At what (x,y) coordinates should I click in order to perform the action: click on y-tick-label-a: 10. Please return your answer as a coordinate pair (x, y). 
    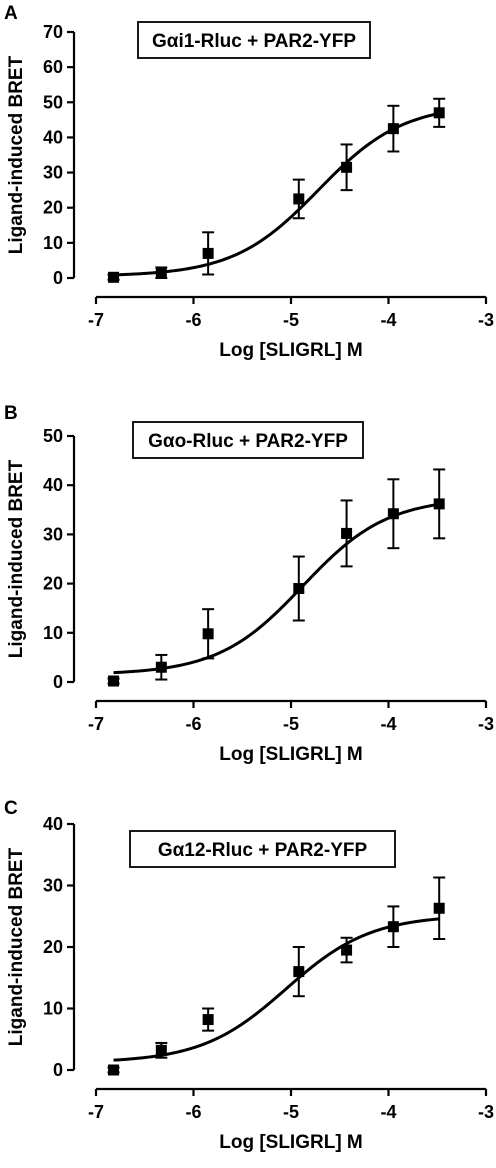
    Looking at the image, I should click on (53, 243).